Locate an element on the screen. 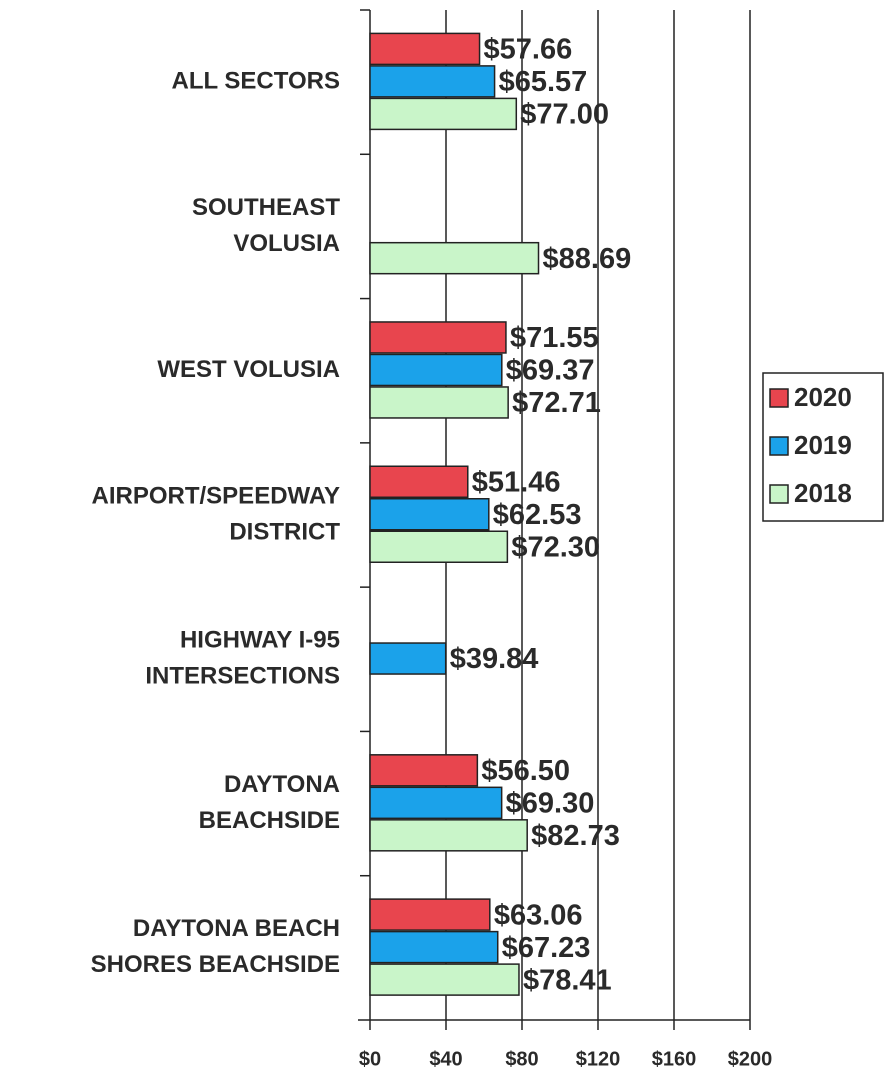 This screenshot has height=1078, width=886. value-label: $56.50 is located at coordinates (525, 771).